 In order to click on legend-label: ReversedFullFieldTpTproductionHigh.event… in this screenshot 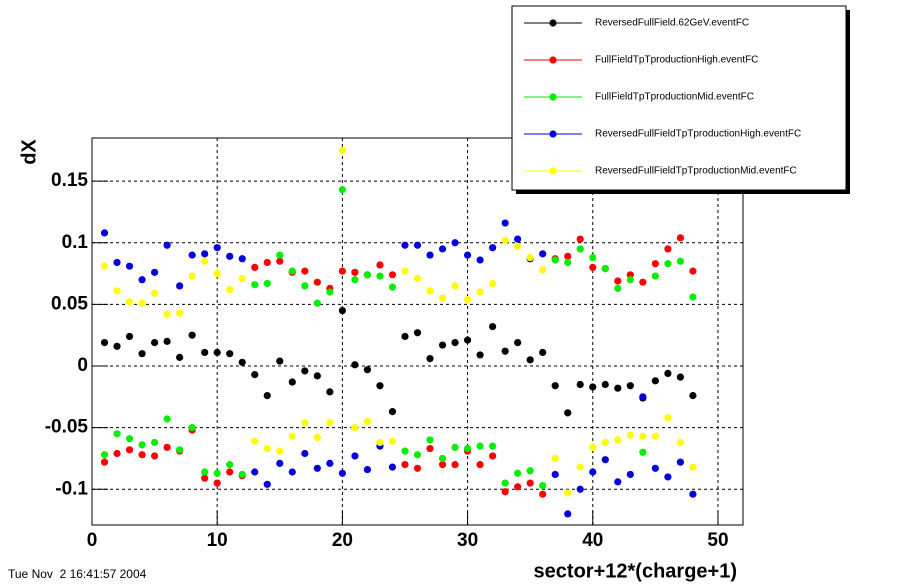, I will do `click(698, 134)`.